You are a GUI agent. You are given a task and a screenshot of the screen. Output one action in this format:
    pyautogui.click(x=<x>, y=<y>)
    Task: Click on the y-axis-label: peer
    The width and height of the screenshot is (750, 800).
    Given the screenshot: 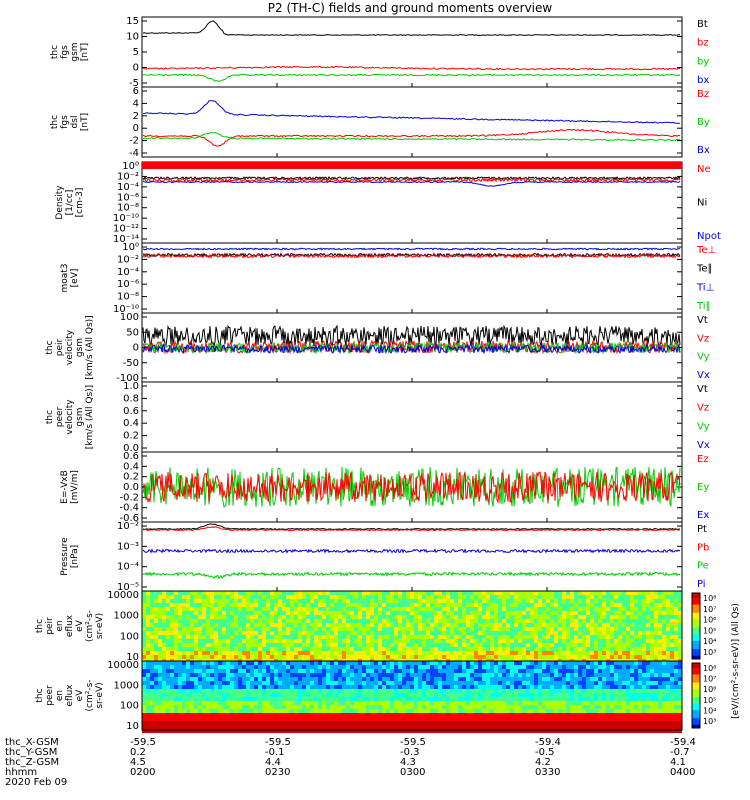 What is the action you would take?
    pyautogui.click(x=50, y=695)
    